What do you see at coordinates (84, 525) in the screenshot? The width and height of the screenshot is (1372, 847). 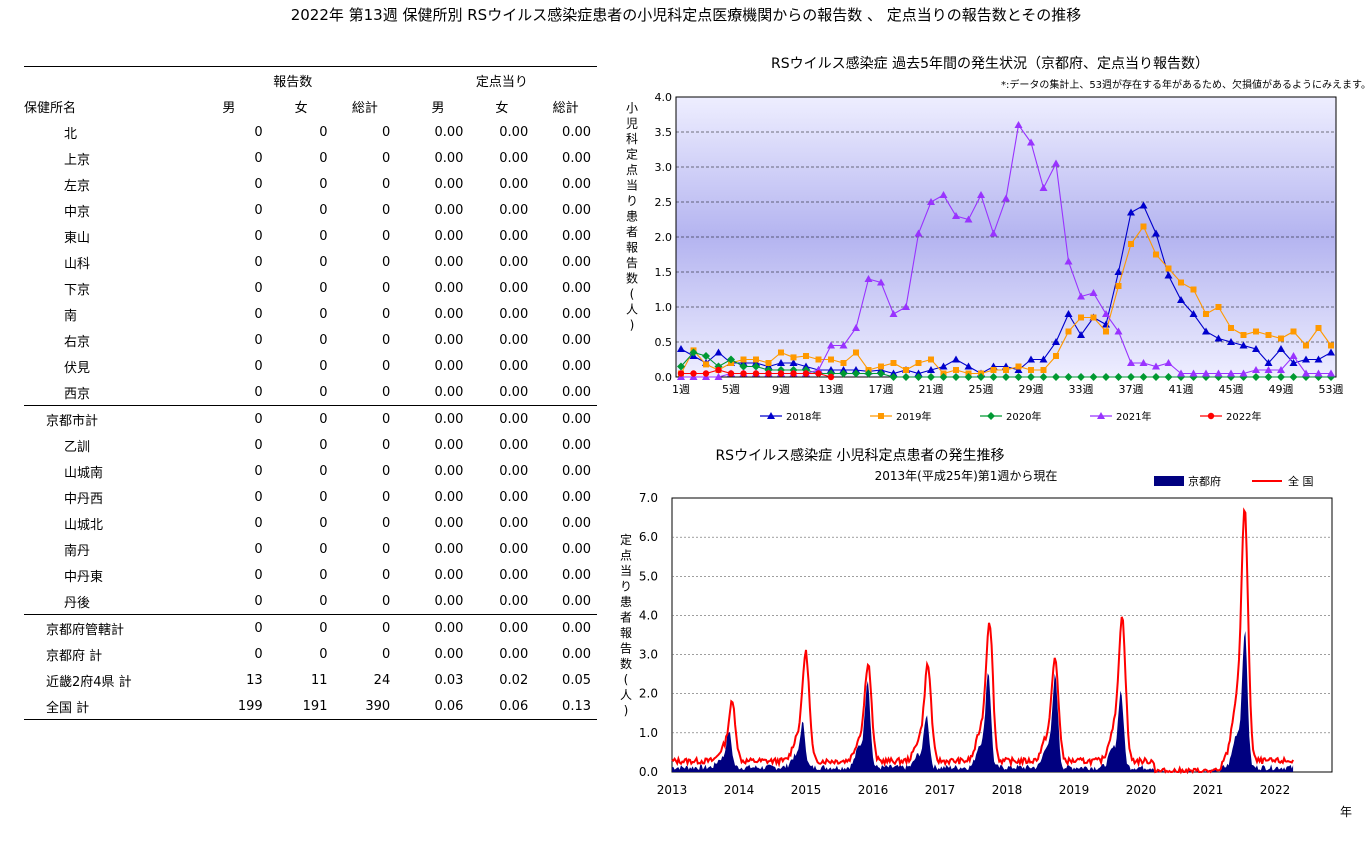 I see `row-name: 山城北` at bounding box center [84, 525].